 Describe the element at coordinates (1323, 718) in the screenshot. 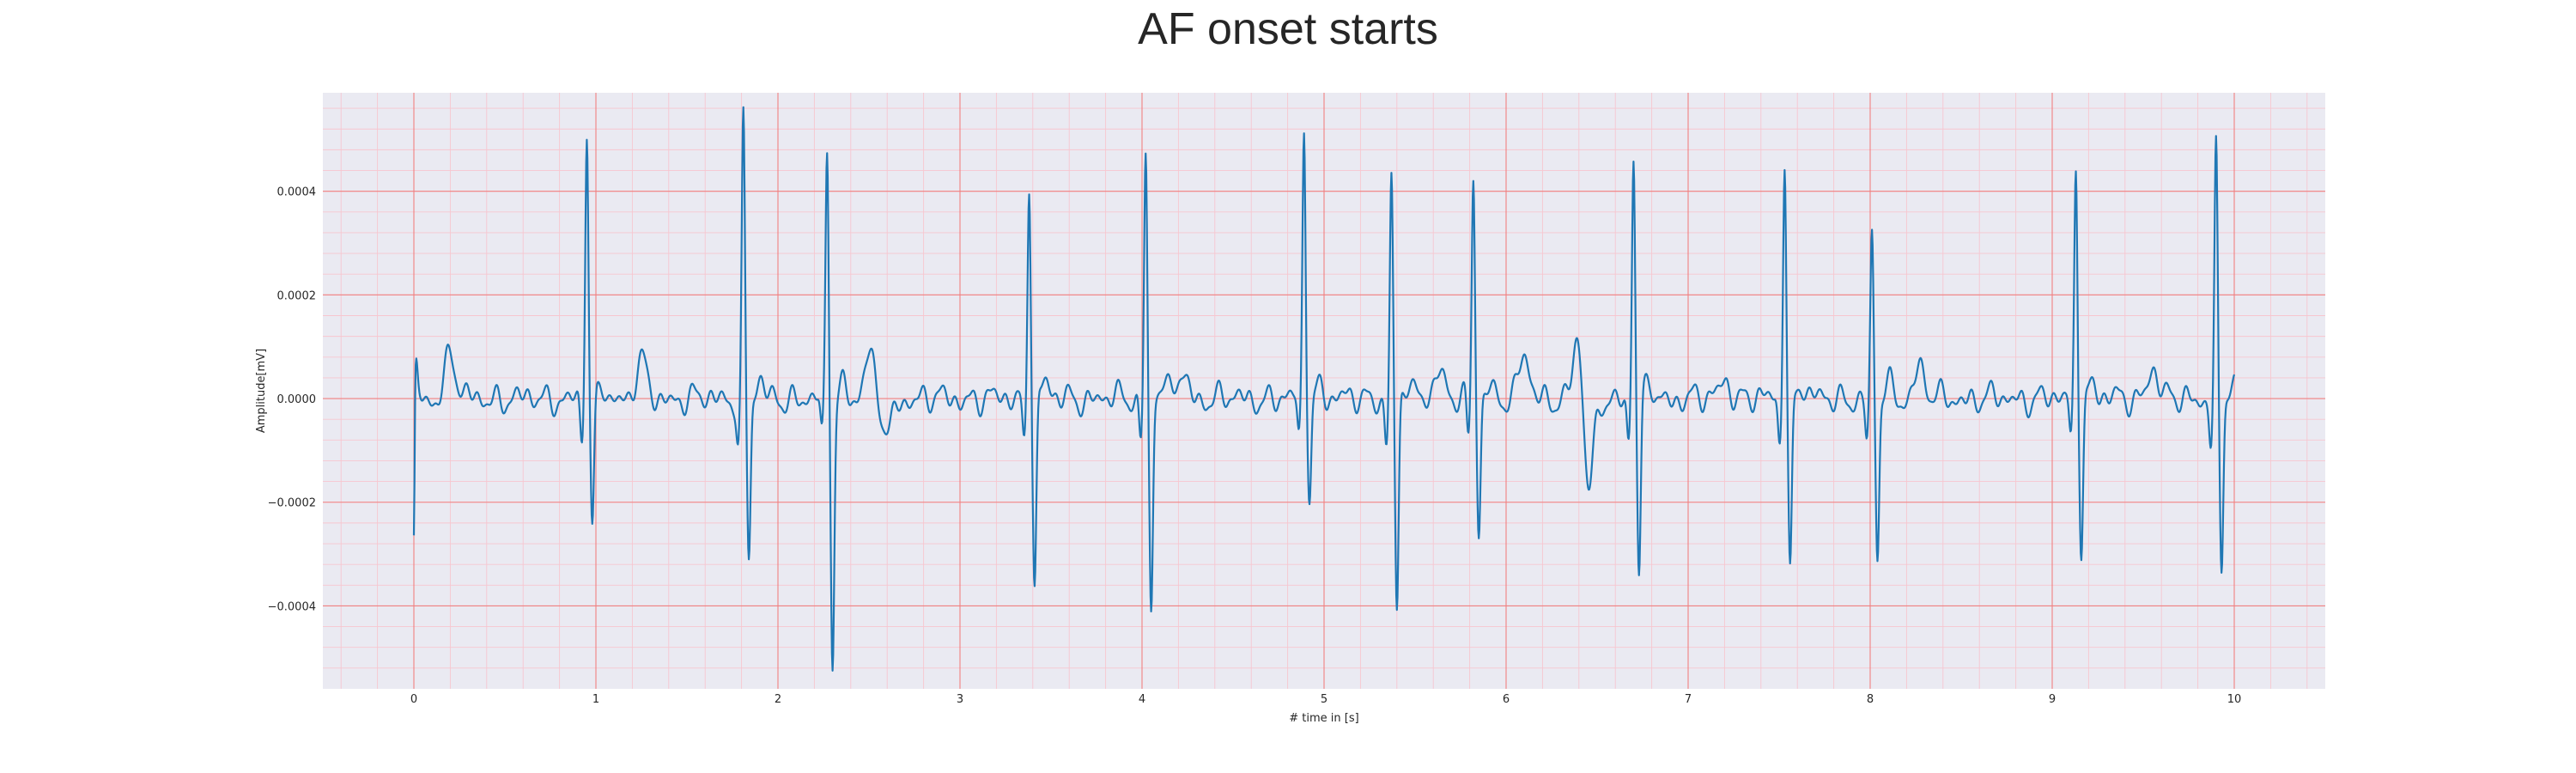

I see `x-axis-label: # time in [s]` at that location.